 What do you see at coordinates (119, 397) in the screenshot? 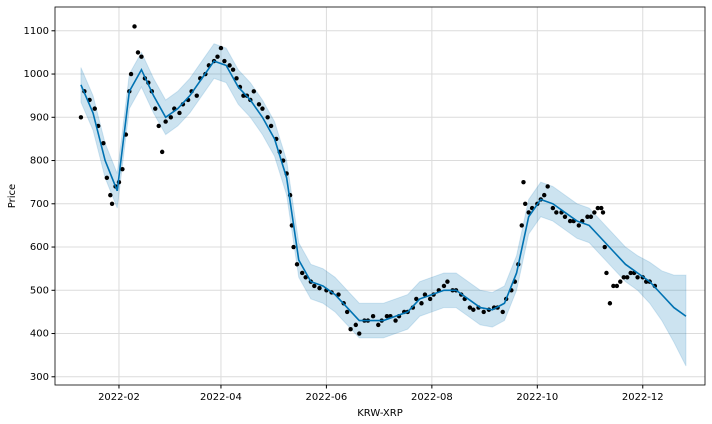
I see `x-tick-label: 2022-02` at bounding box center [119, 397].